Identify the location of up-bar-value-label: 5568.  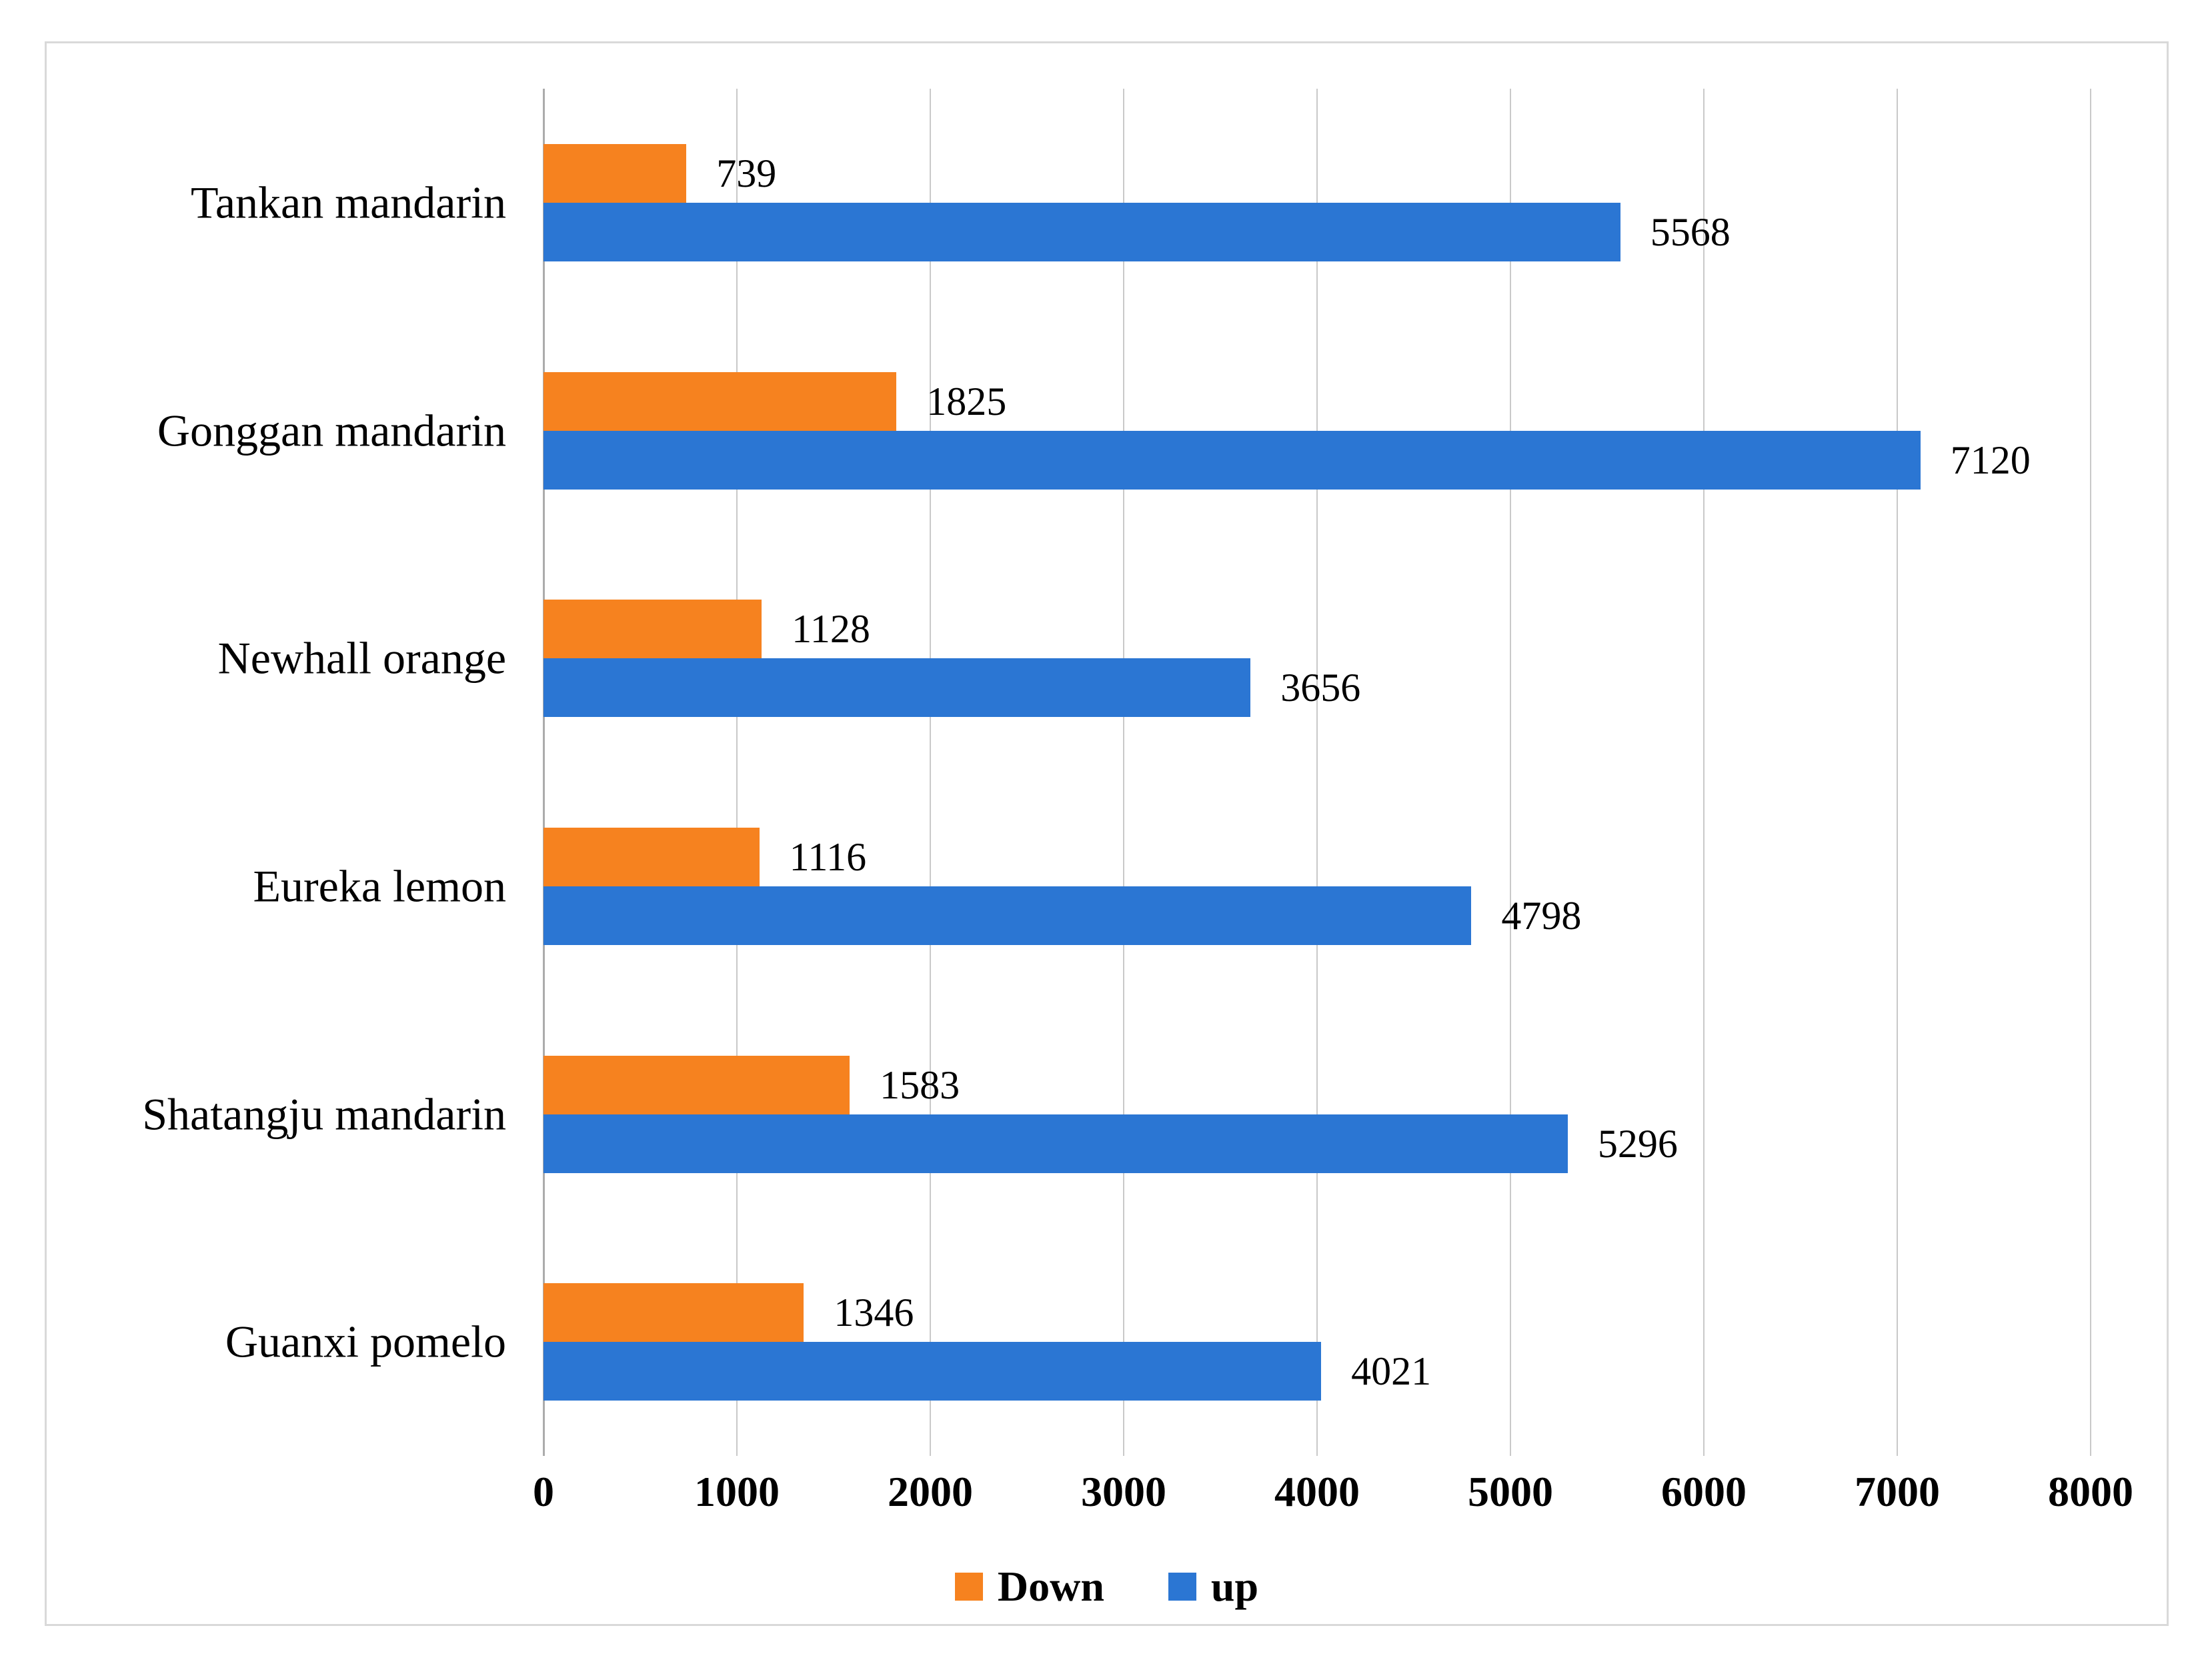
(1690, 231).